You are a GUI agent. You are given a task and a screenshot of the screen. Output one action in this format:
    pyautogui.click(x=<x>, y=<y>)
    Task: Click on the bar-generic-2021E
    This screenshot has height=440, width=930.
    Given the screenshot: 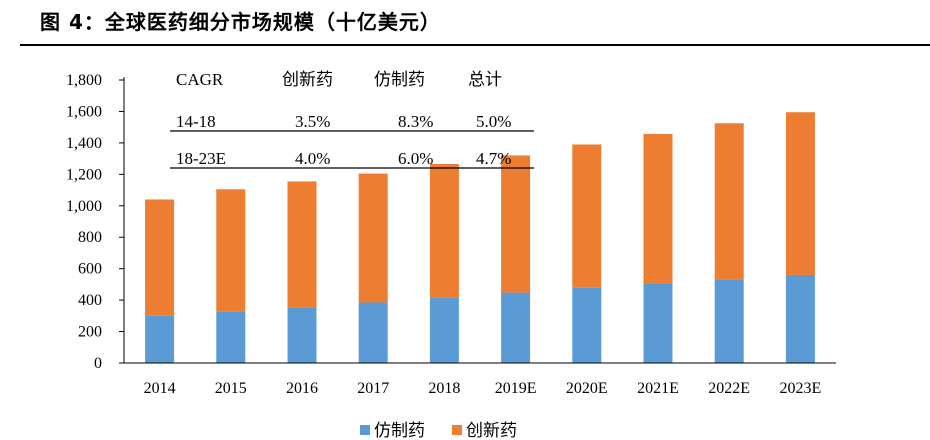 What is the action you would take?
    pyautogui.click(x=658, y=323)
    